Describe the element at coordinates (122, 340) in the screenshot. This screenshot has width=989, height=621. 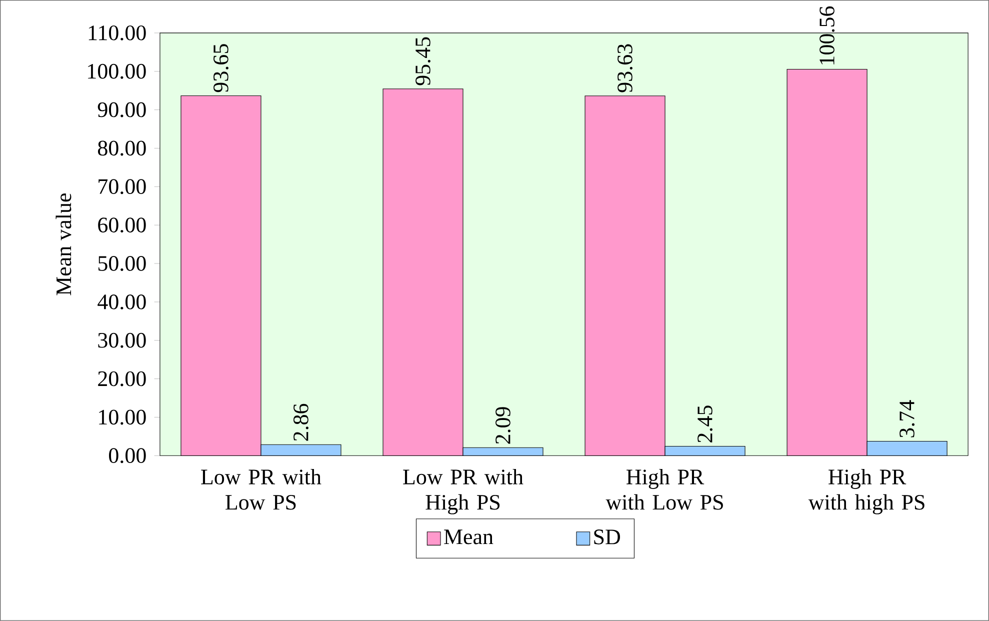
I see `y-tick-label: 30.00` at that location.